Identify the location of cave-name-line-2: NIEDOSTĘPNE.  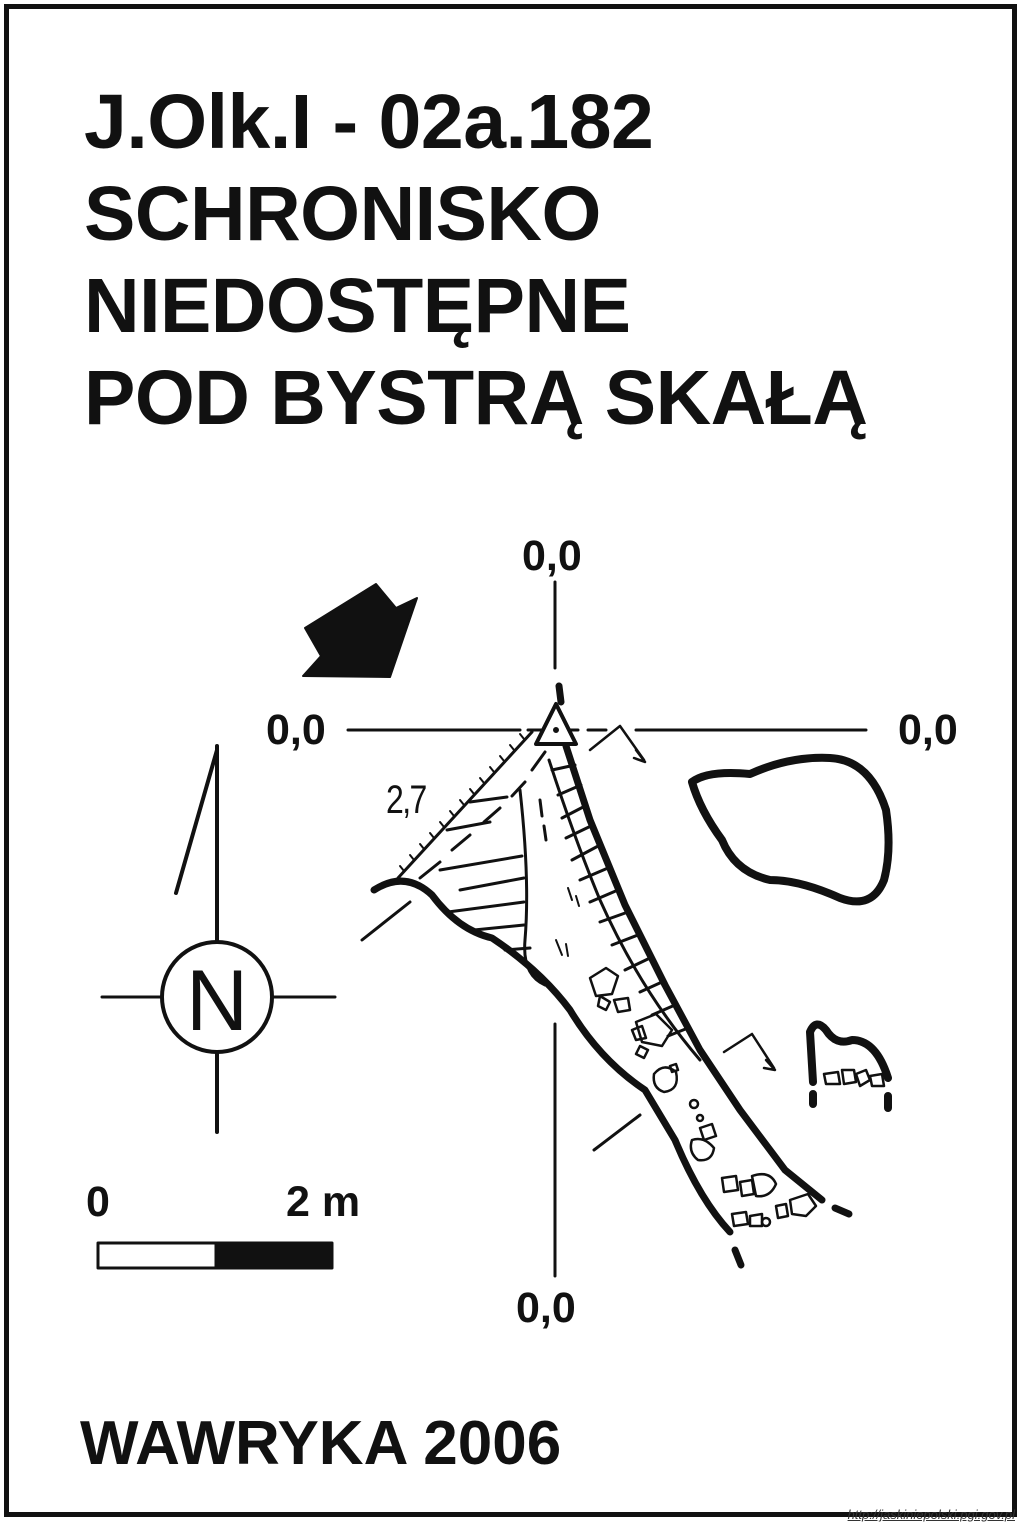
(357, 306).